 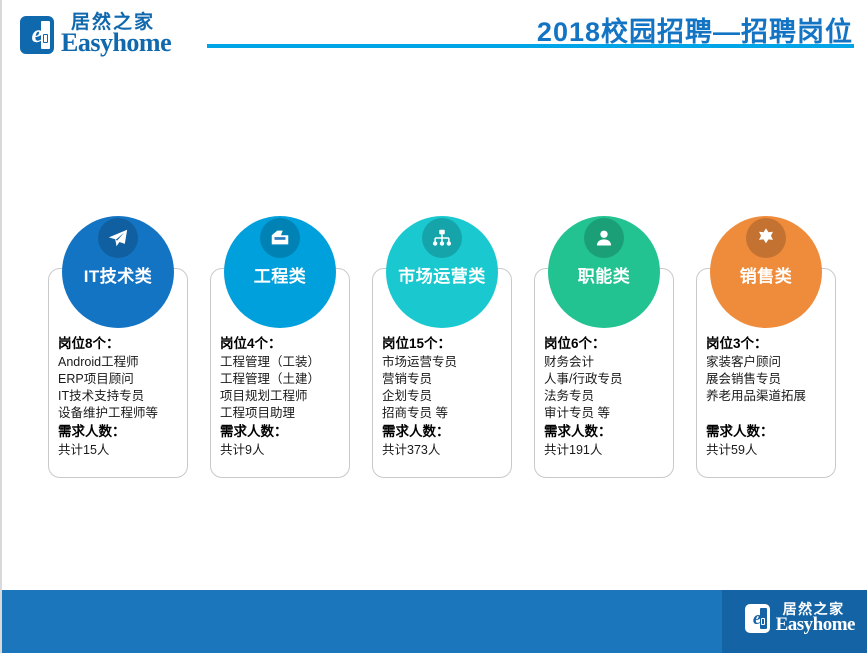 What do you see at coordinates (569, 396) in the screenshot?
I see `position-list-item: 法务专员` at bounding box center [569, 396].